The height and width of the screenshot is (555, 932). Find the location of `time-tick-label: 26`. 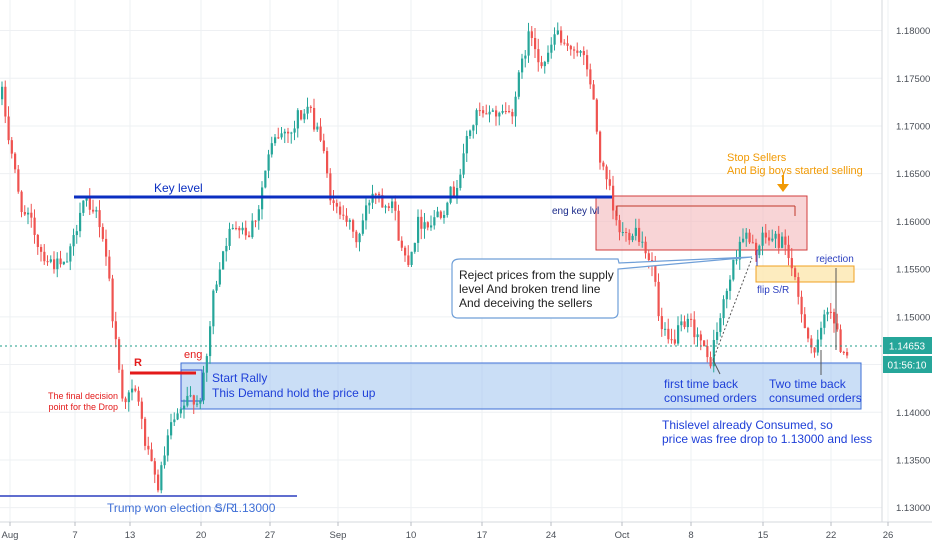

time-tick-label: 26 is located at coordinates (888, 535).